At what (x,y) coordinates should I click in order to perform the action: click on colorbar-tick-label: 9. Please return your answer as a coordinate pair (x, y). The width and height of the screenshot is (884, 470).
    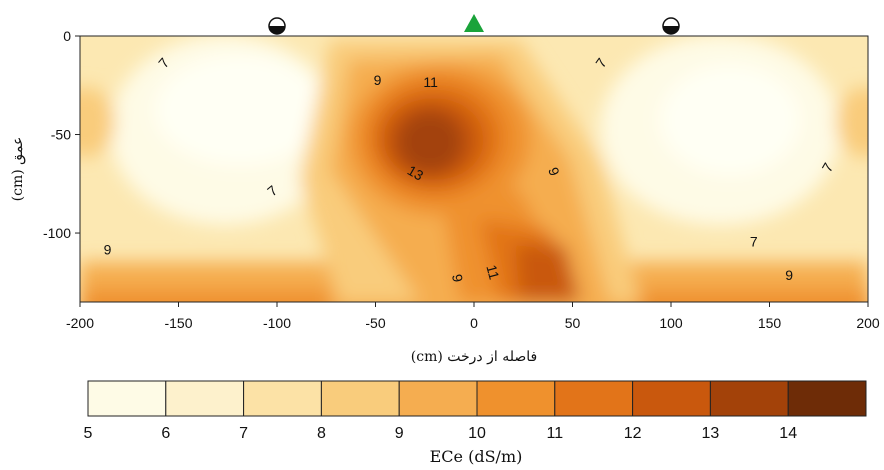
    Looking at the image, I should click on (399, 433).